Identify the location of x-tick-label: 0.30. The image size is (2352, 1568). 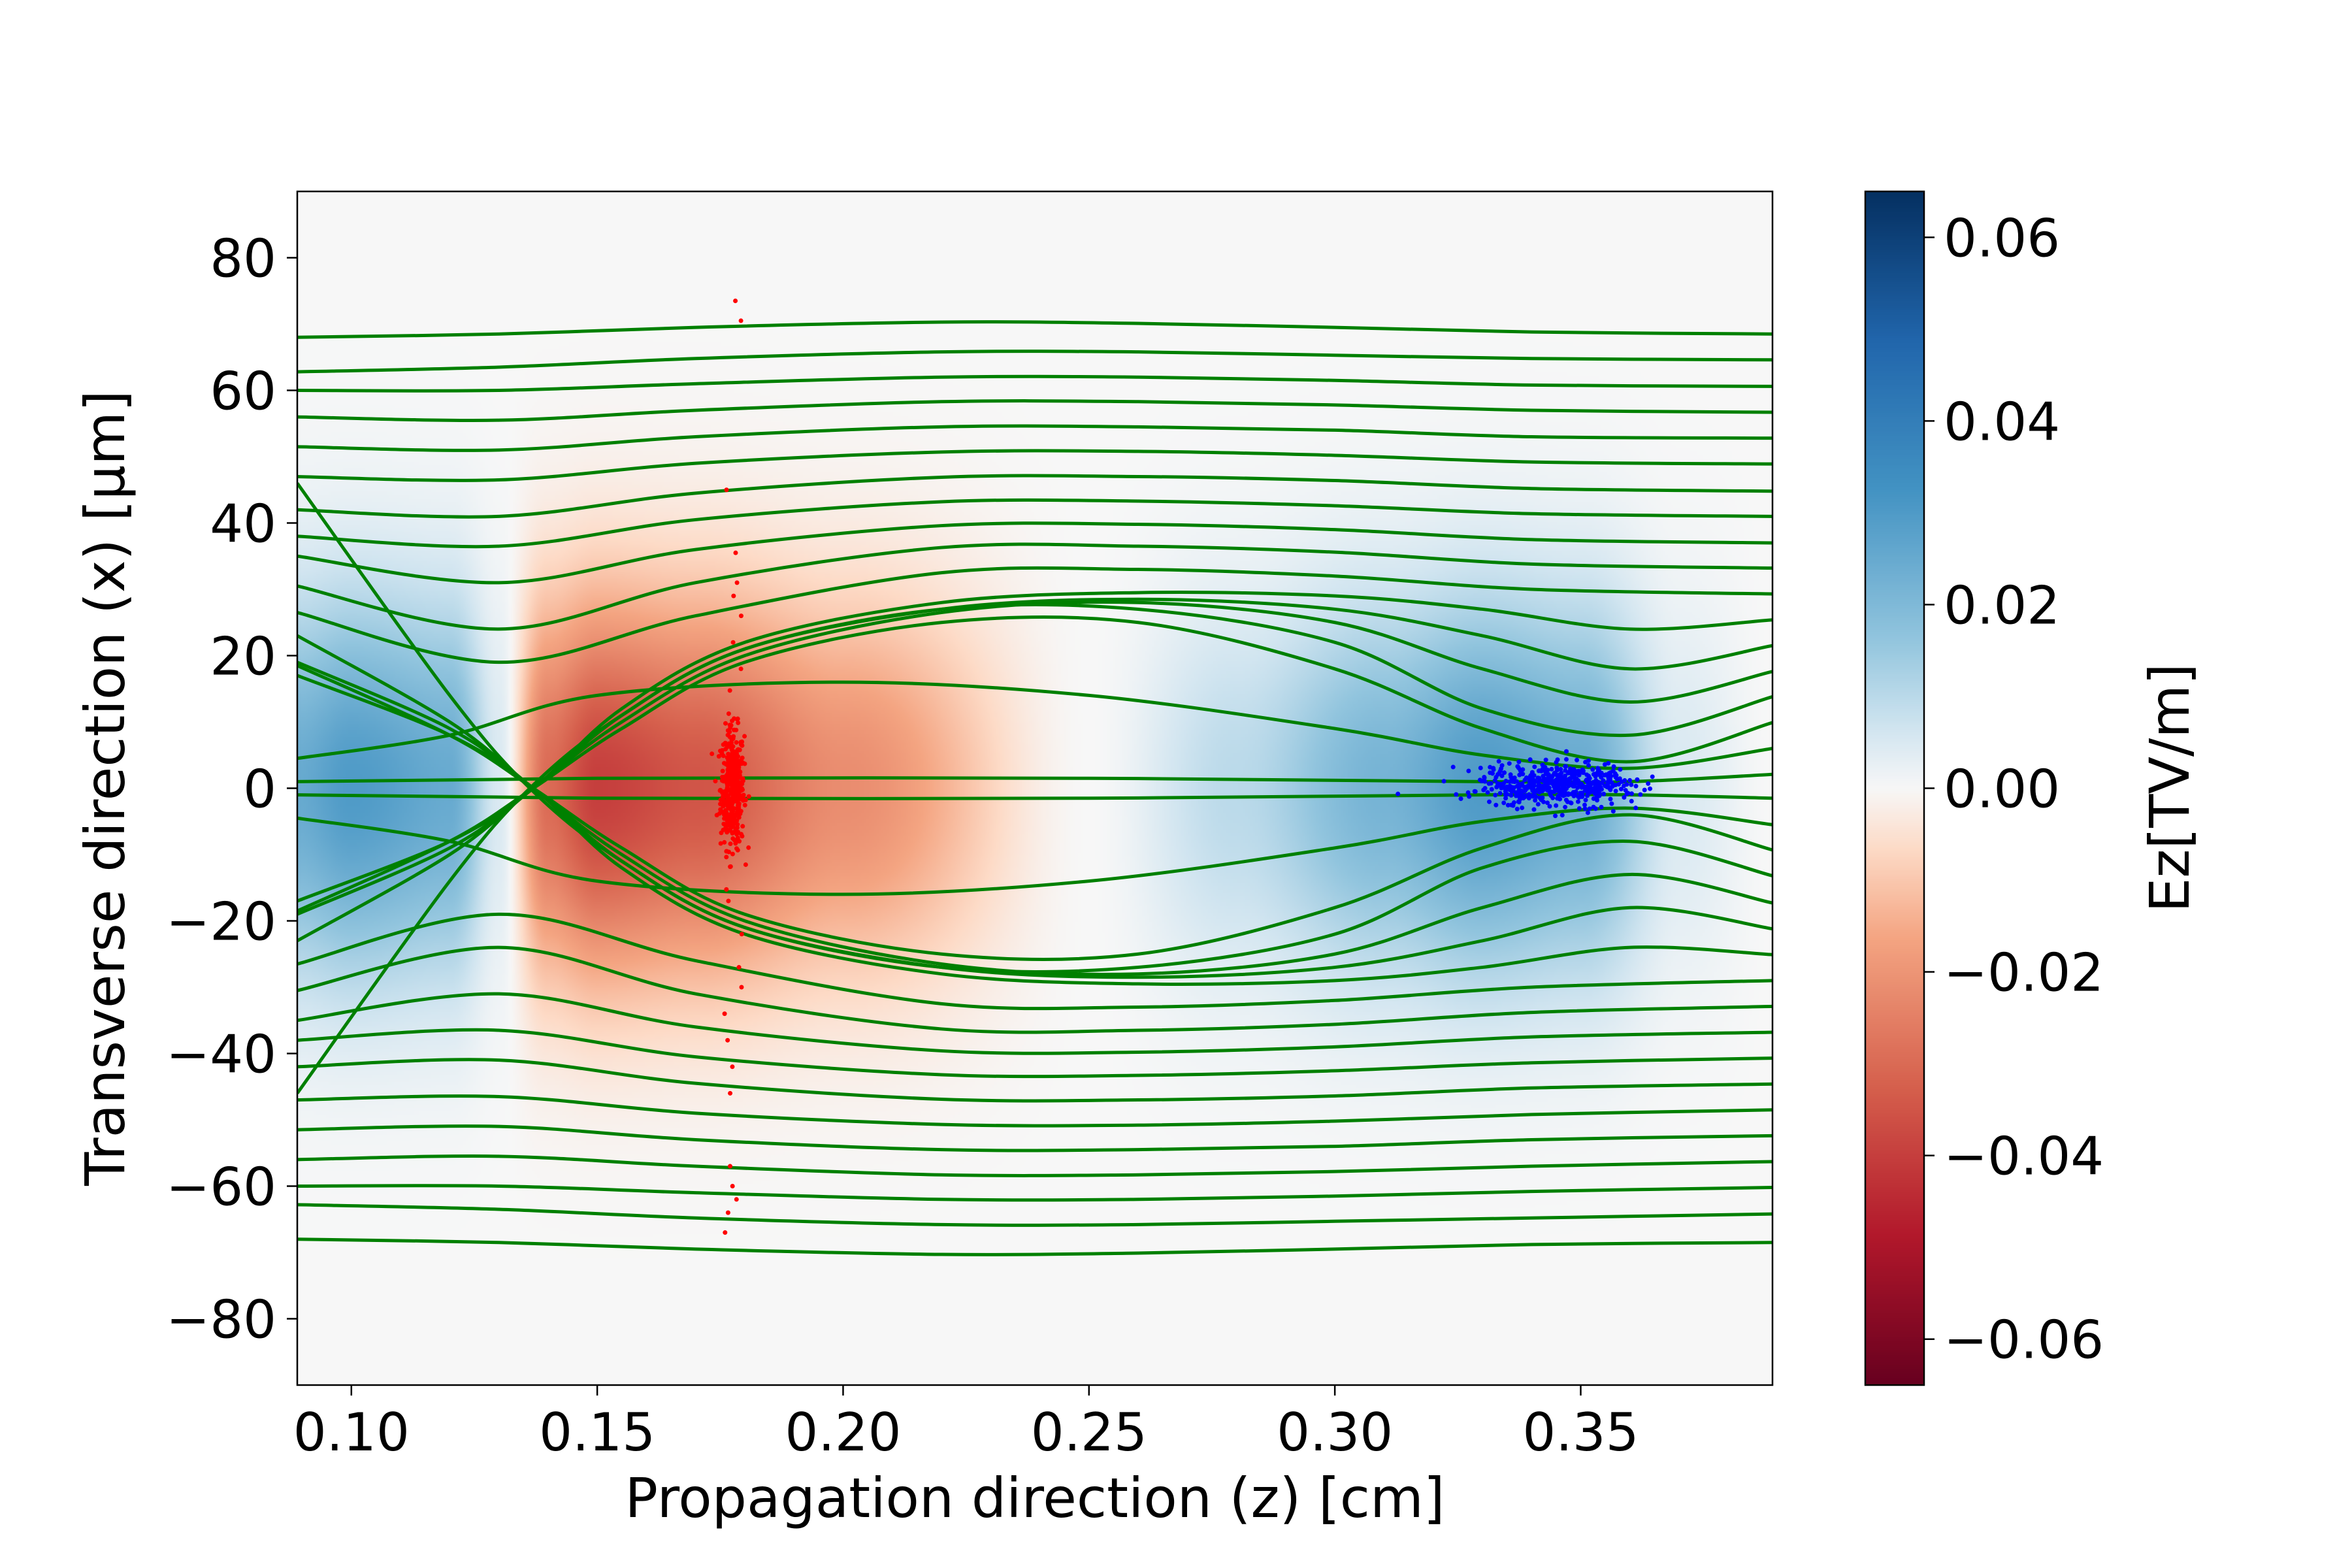
(1335, 1432).